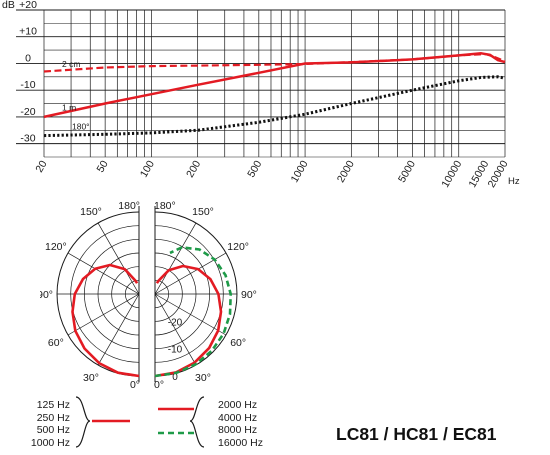 The height and width of the screenshot is (455, 550). I want to click on fr-xtick-label: 100, so click(147, 168).